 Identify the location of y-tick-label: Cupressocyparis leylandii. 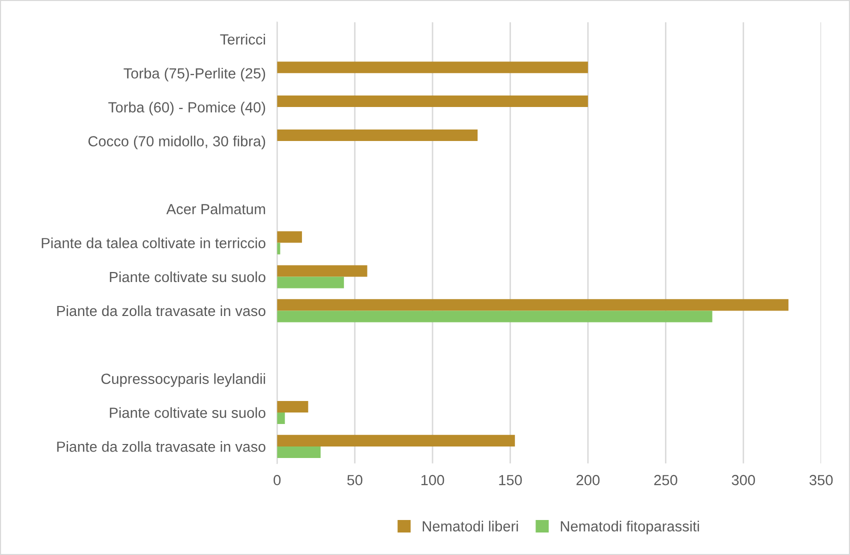
(183, 380).